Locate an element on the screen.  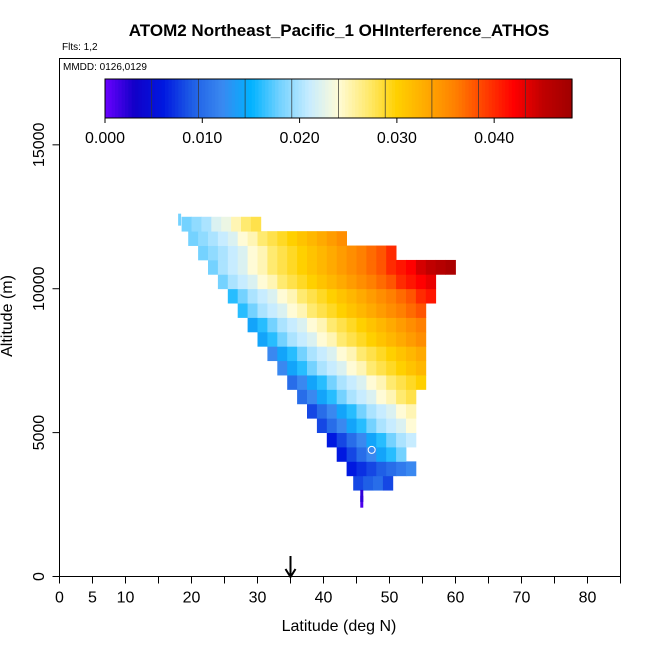
x-tick-label: 20 is located at coordinates (192, 598).